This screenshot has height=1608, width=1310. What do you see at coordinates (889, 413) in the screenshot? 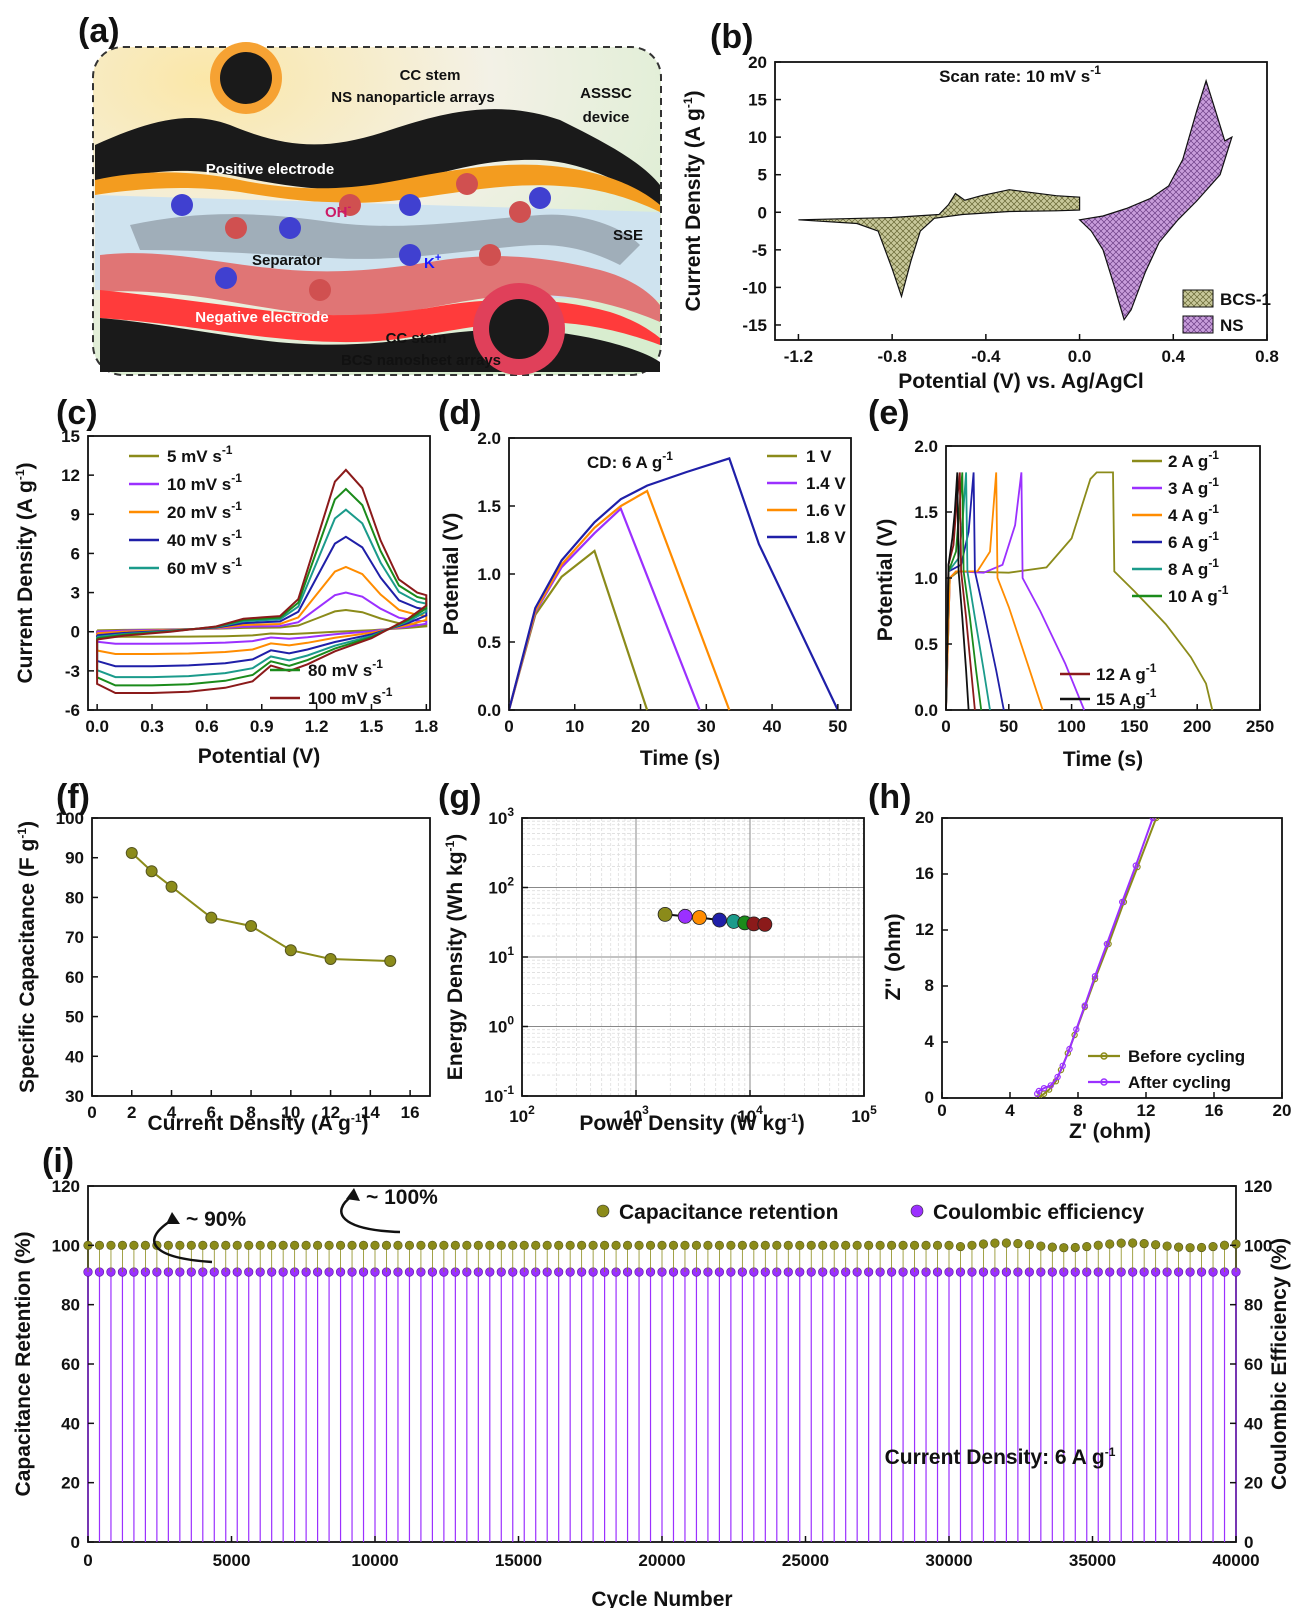
I see `panel-e-label: (e)` at bounding box center [889, 413].